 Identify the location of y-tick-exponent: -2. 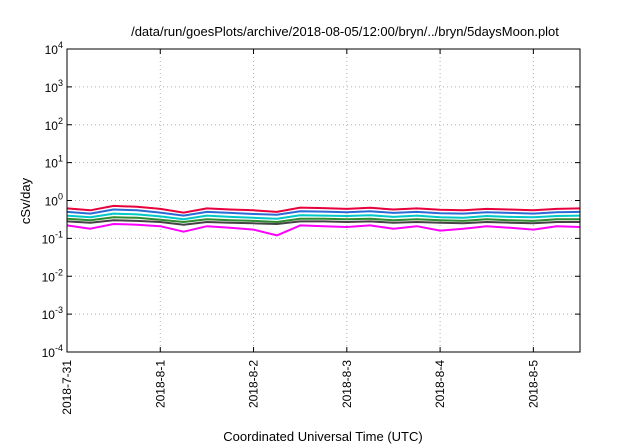
(59, 272).